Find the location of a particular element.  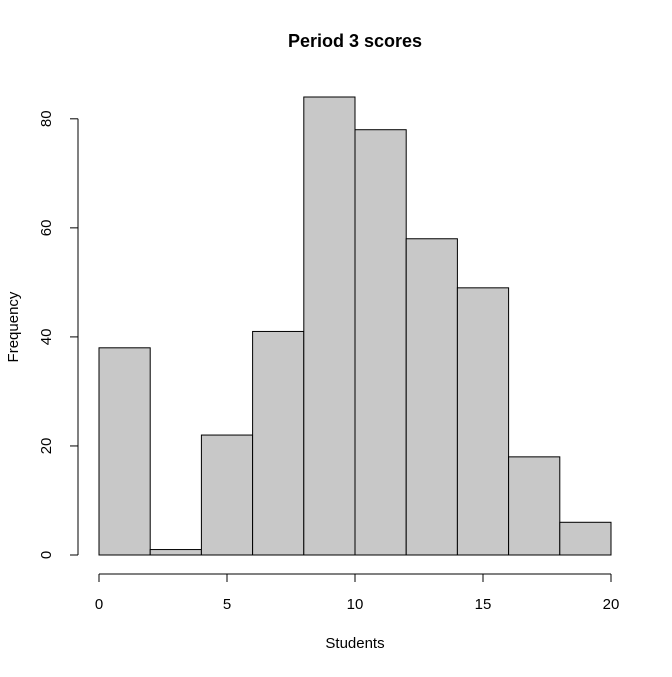

y-axis-label: Frequency is located at coordinates (13, 326).